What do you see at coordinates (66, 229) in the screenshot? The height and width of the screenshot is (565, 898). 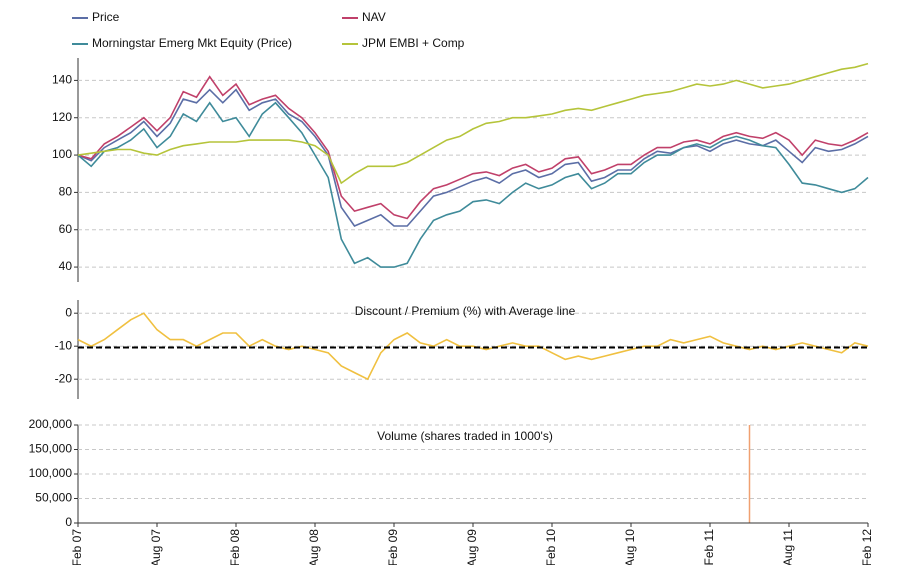 I see `y-tick-label: 60` at bounding box center [66, 229].